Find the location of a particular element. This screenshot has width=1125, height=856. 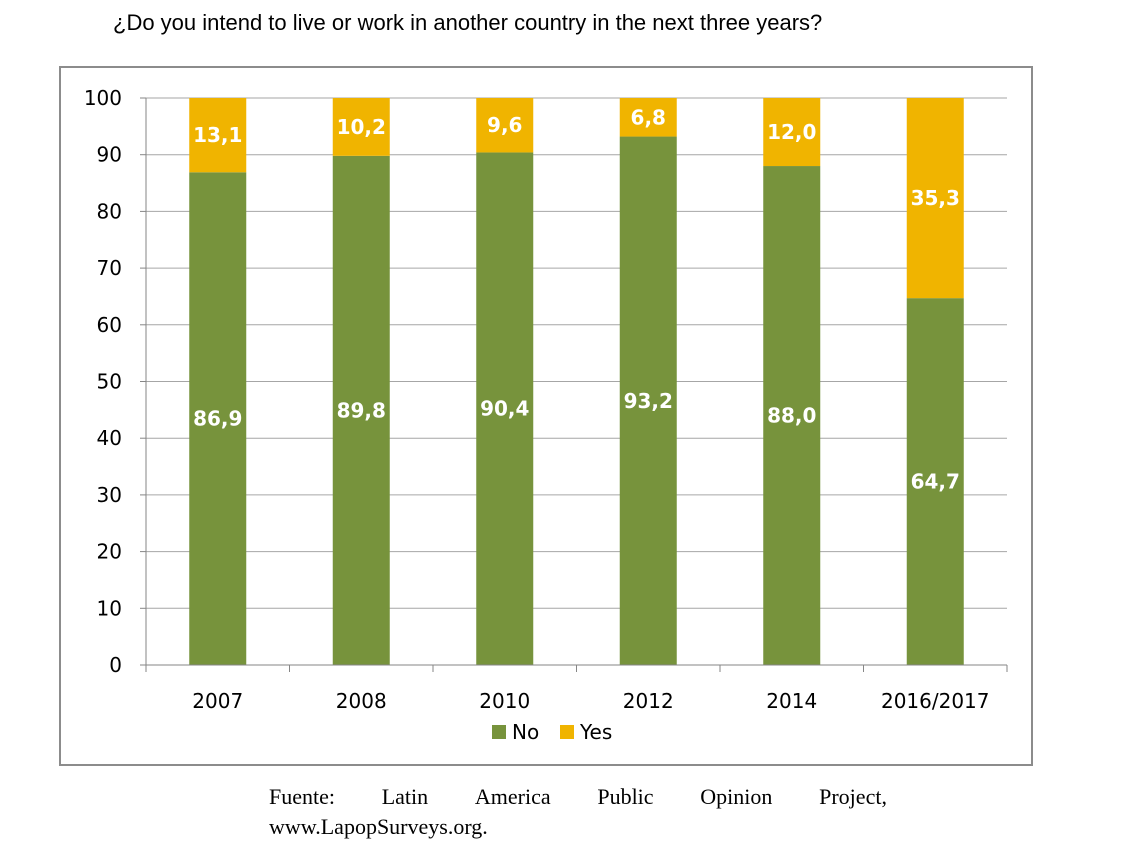

source-word: America is located at coordinates (512, 796).